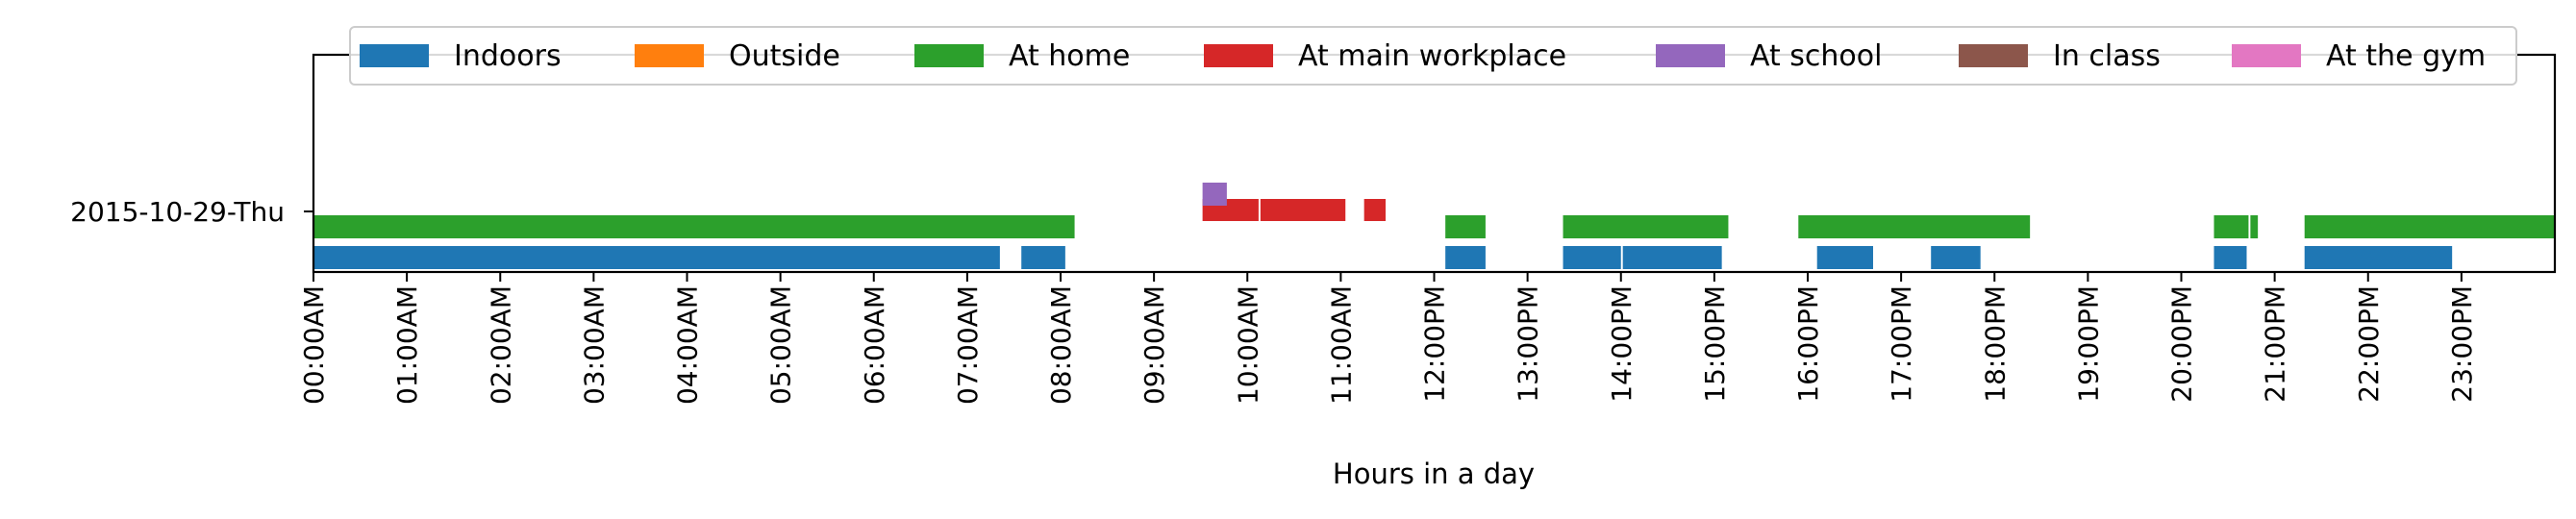 This screenshot has height=519, width=2576. I want to click on legend-label-in-class: In class, so click(2107, 56).